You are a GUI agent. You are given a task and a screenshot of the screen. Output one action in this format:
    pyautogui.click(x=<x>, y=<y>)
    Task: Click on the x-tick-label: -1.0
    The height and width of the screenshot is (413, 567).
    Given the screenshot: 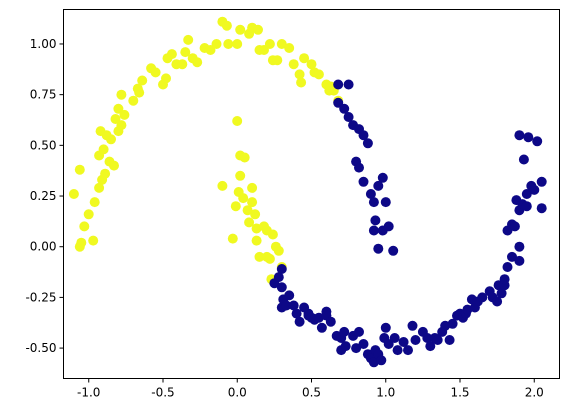 What is the action you would take?
    pyautogui.click(x=88, y=393)
    